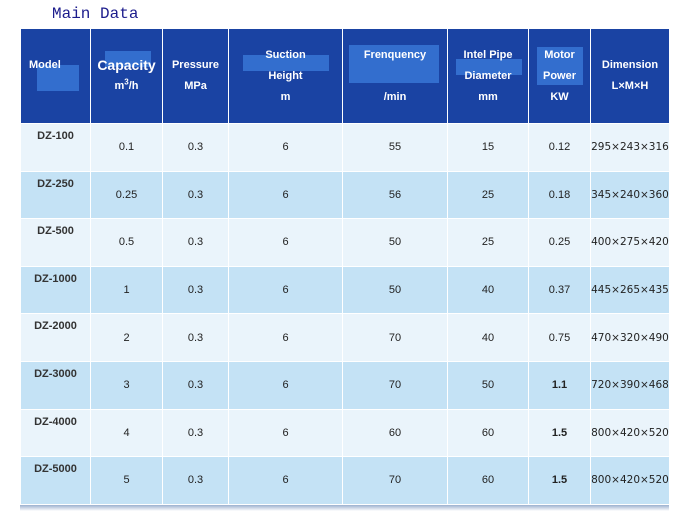 The width and height of the screenshot is (680, 516). I want to click on page-title: Main Data, so click(95, 14).